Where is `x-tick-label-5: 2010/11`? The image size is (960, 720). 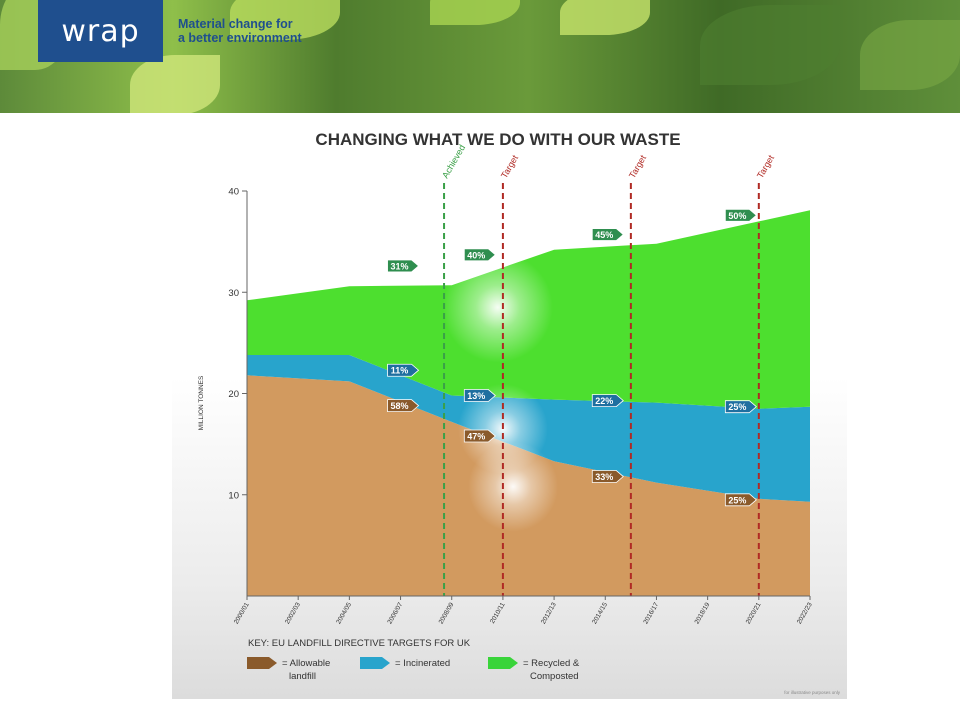 x-tick-label-5: 2010/11 is located at coordinates (498, 613).